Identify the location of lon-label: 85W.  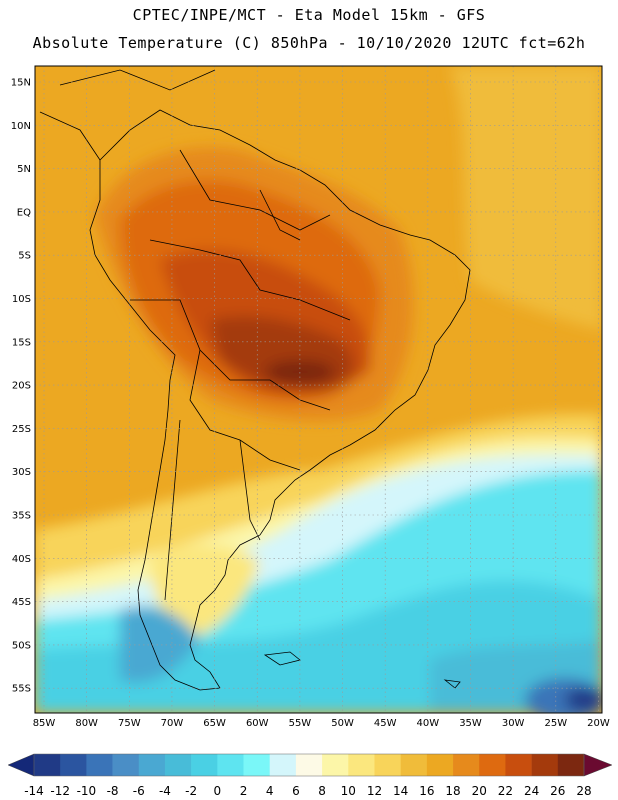
(44, 723).